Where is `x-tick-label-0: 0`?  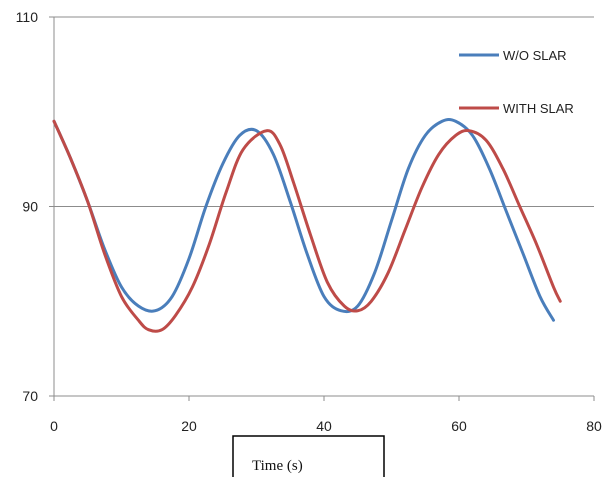 x-tick-label-0: 0 is located at coordinates (54, 426).